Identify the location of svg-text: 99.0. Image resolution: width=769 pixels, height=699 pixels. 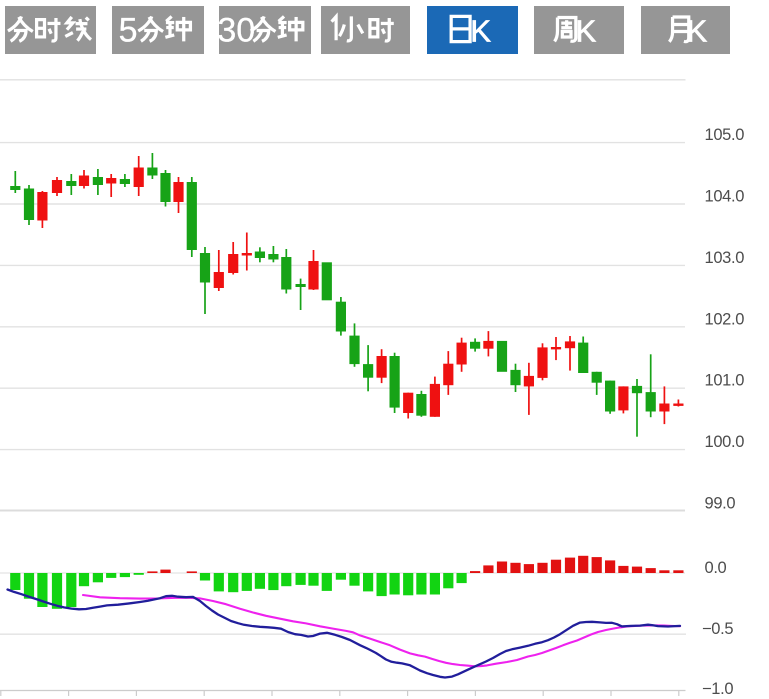
(720, 504).